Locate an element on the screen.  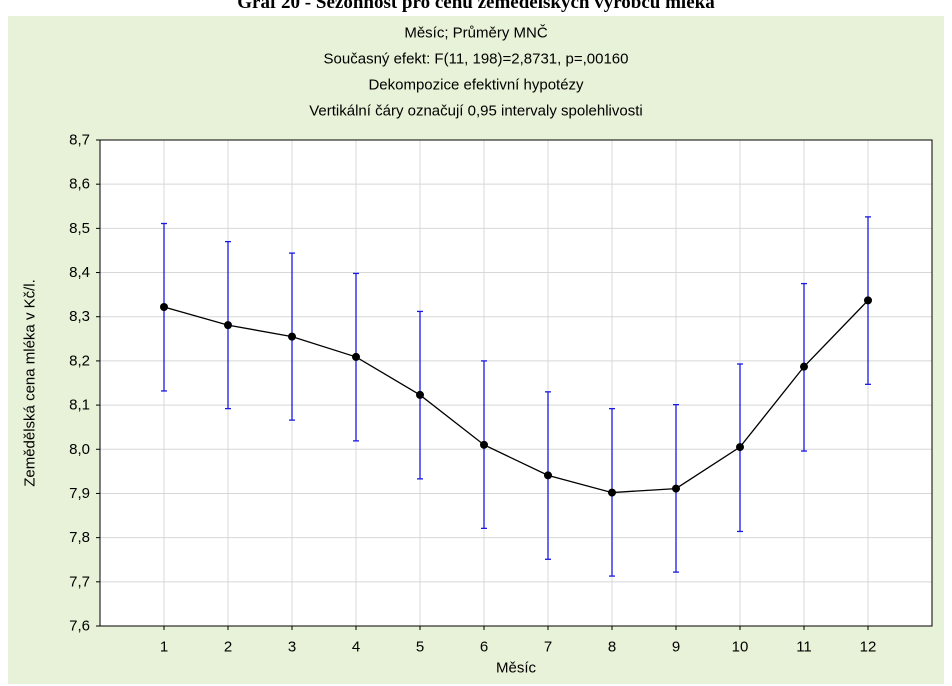
y-tick-label: 7,9 is located at coordinates (79, 493).